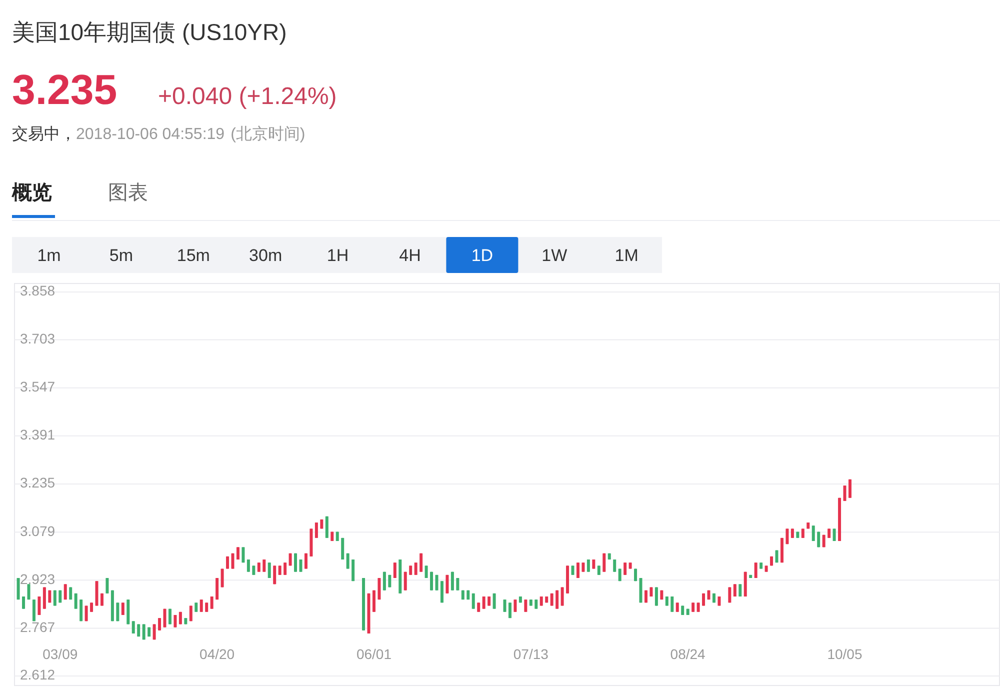  I want to click on text: 4H, so click(410, 255).